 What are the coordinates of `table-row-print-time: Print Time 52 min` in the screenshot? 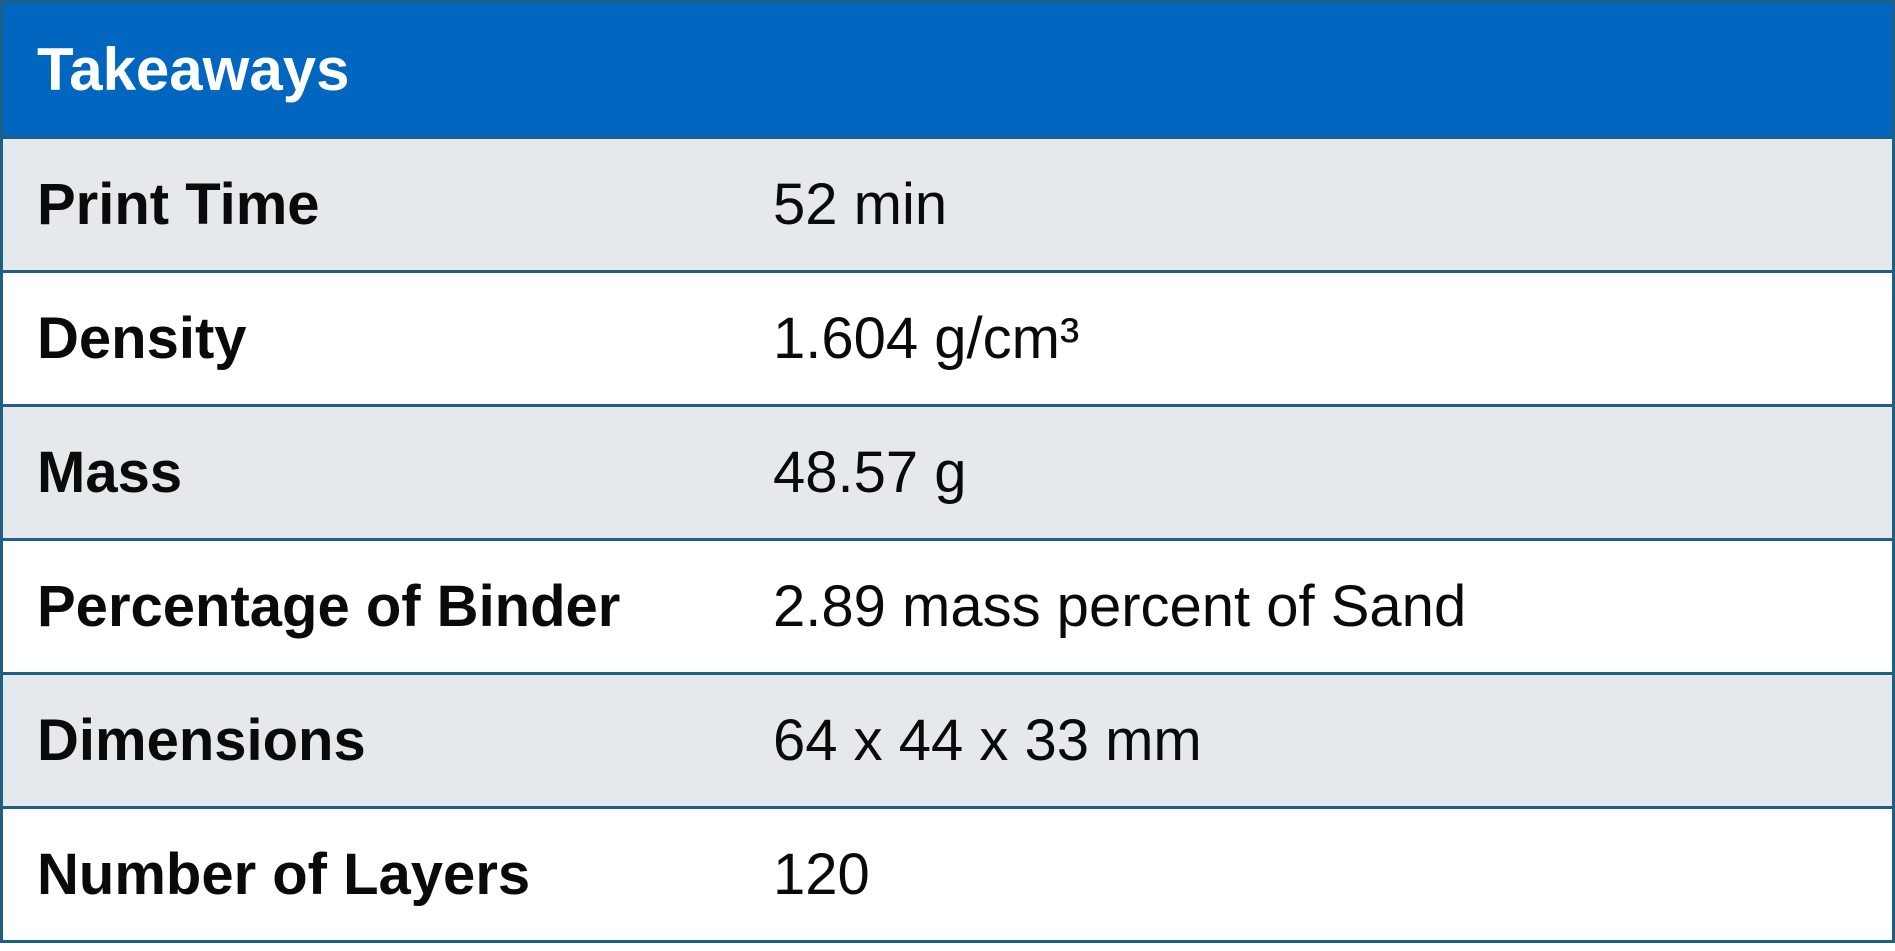 It's located at (947, 206).